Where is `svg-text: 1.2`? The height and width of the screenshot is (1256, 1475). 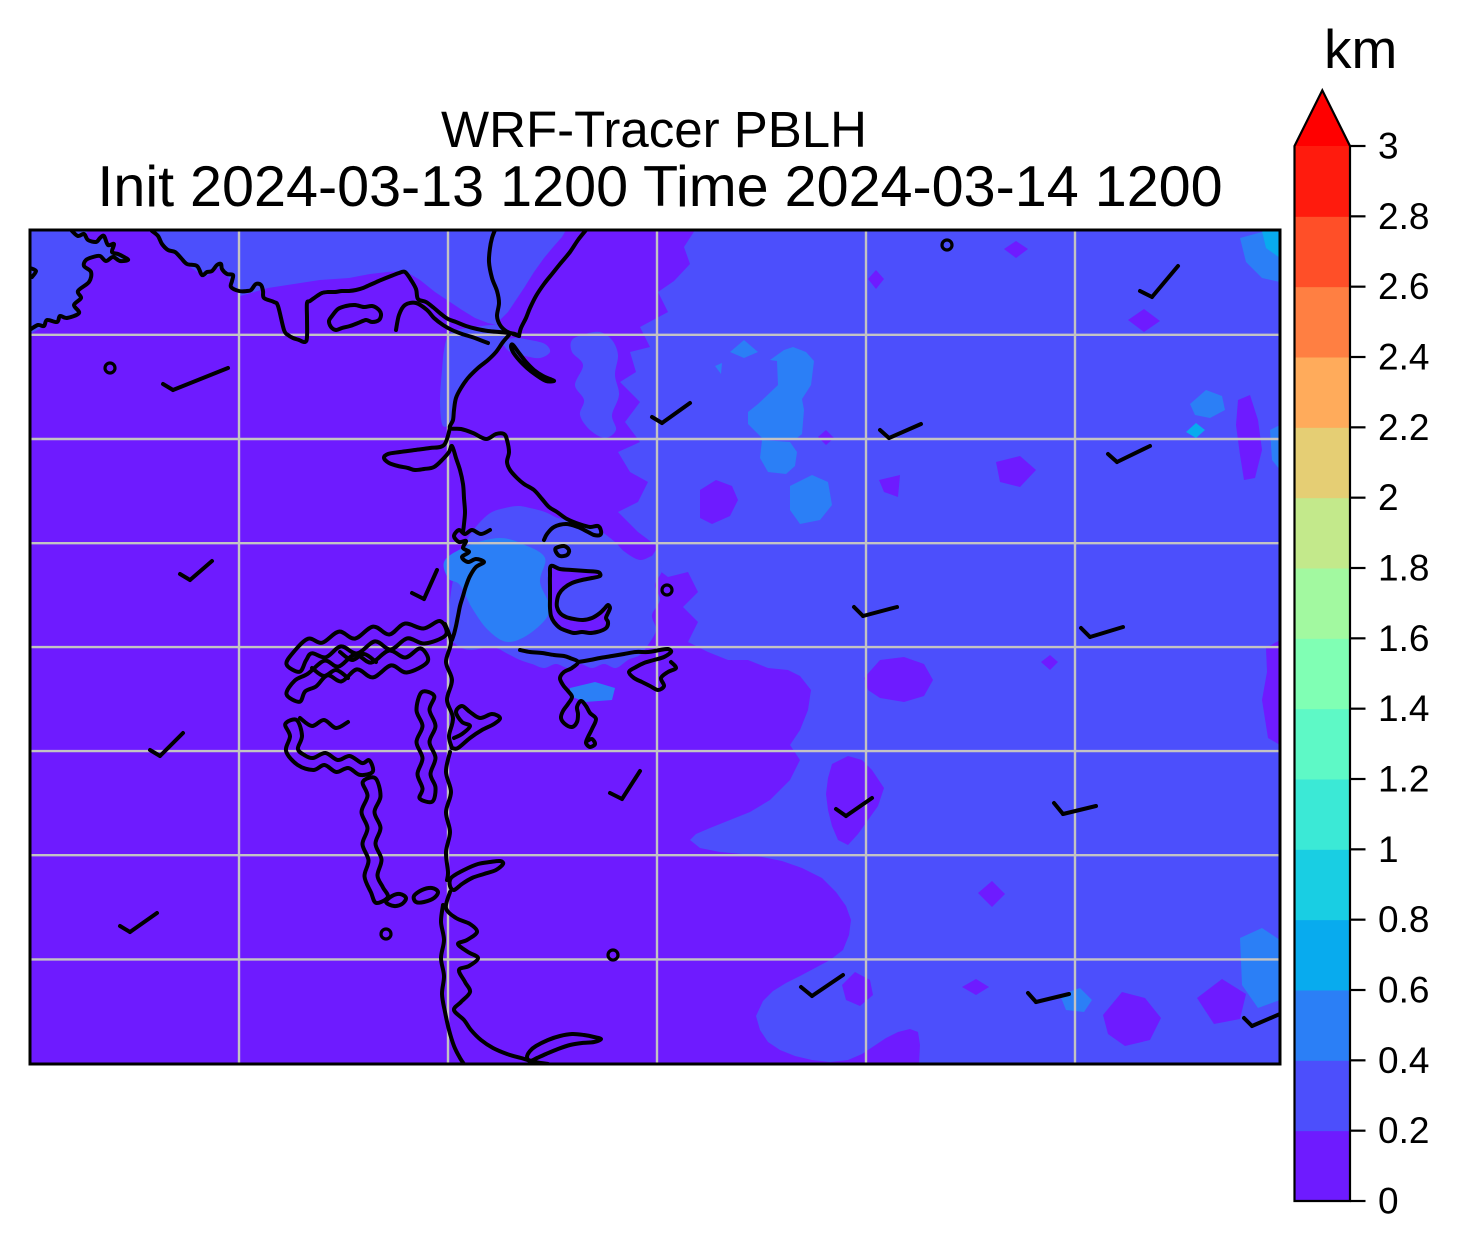
svg-text: 1.2 is located at coordinates (1403, 779).